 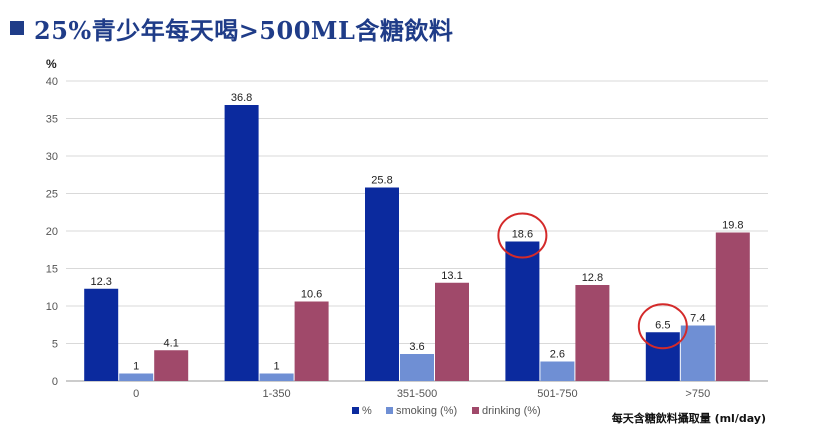 What do you see at coordinates (244, 30) in the screenshot?
I see `slide-title: 25%青少年每天喝>500ML含糖飲料` at bounding box center [244, 30].